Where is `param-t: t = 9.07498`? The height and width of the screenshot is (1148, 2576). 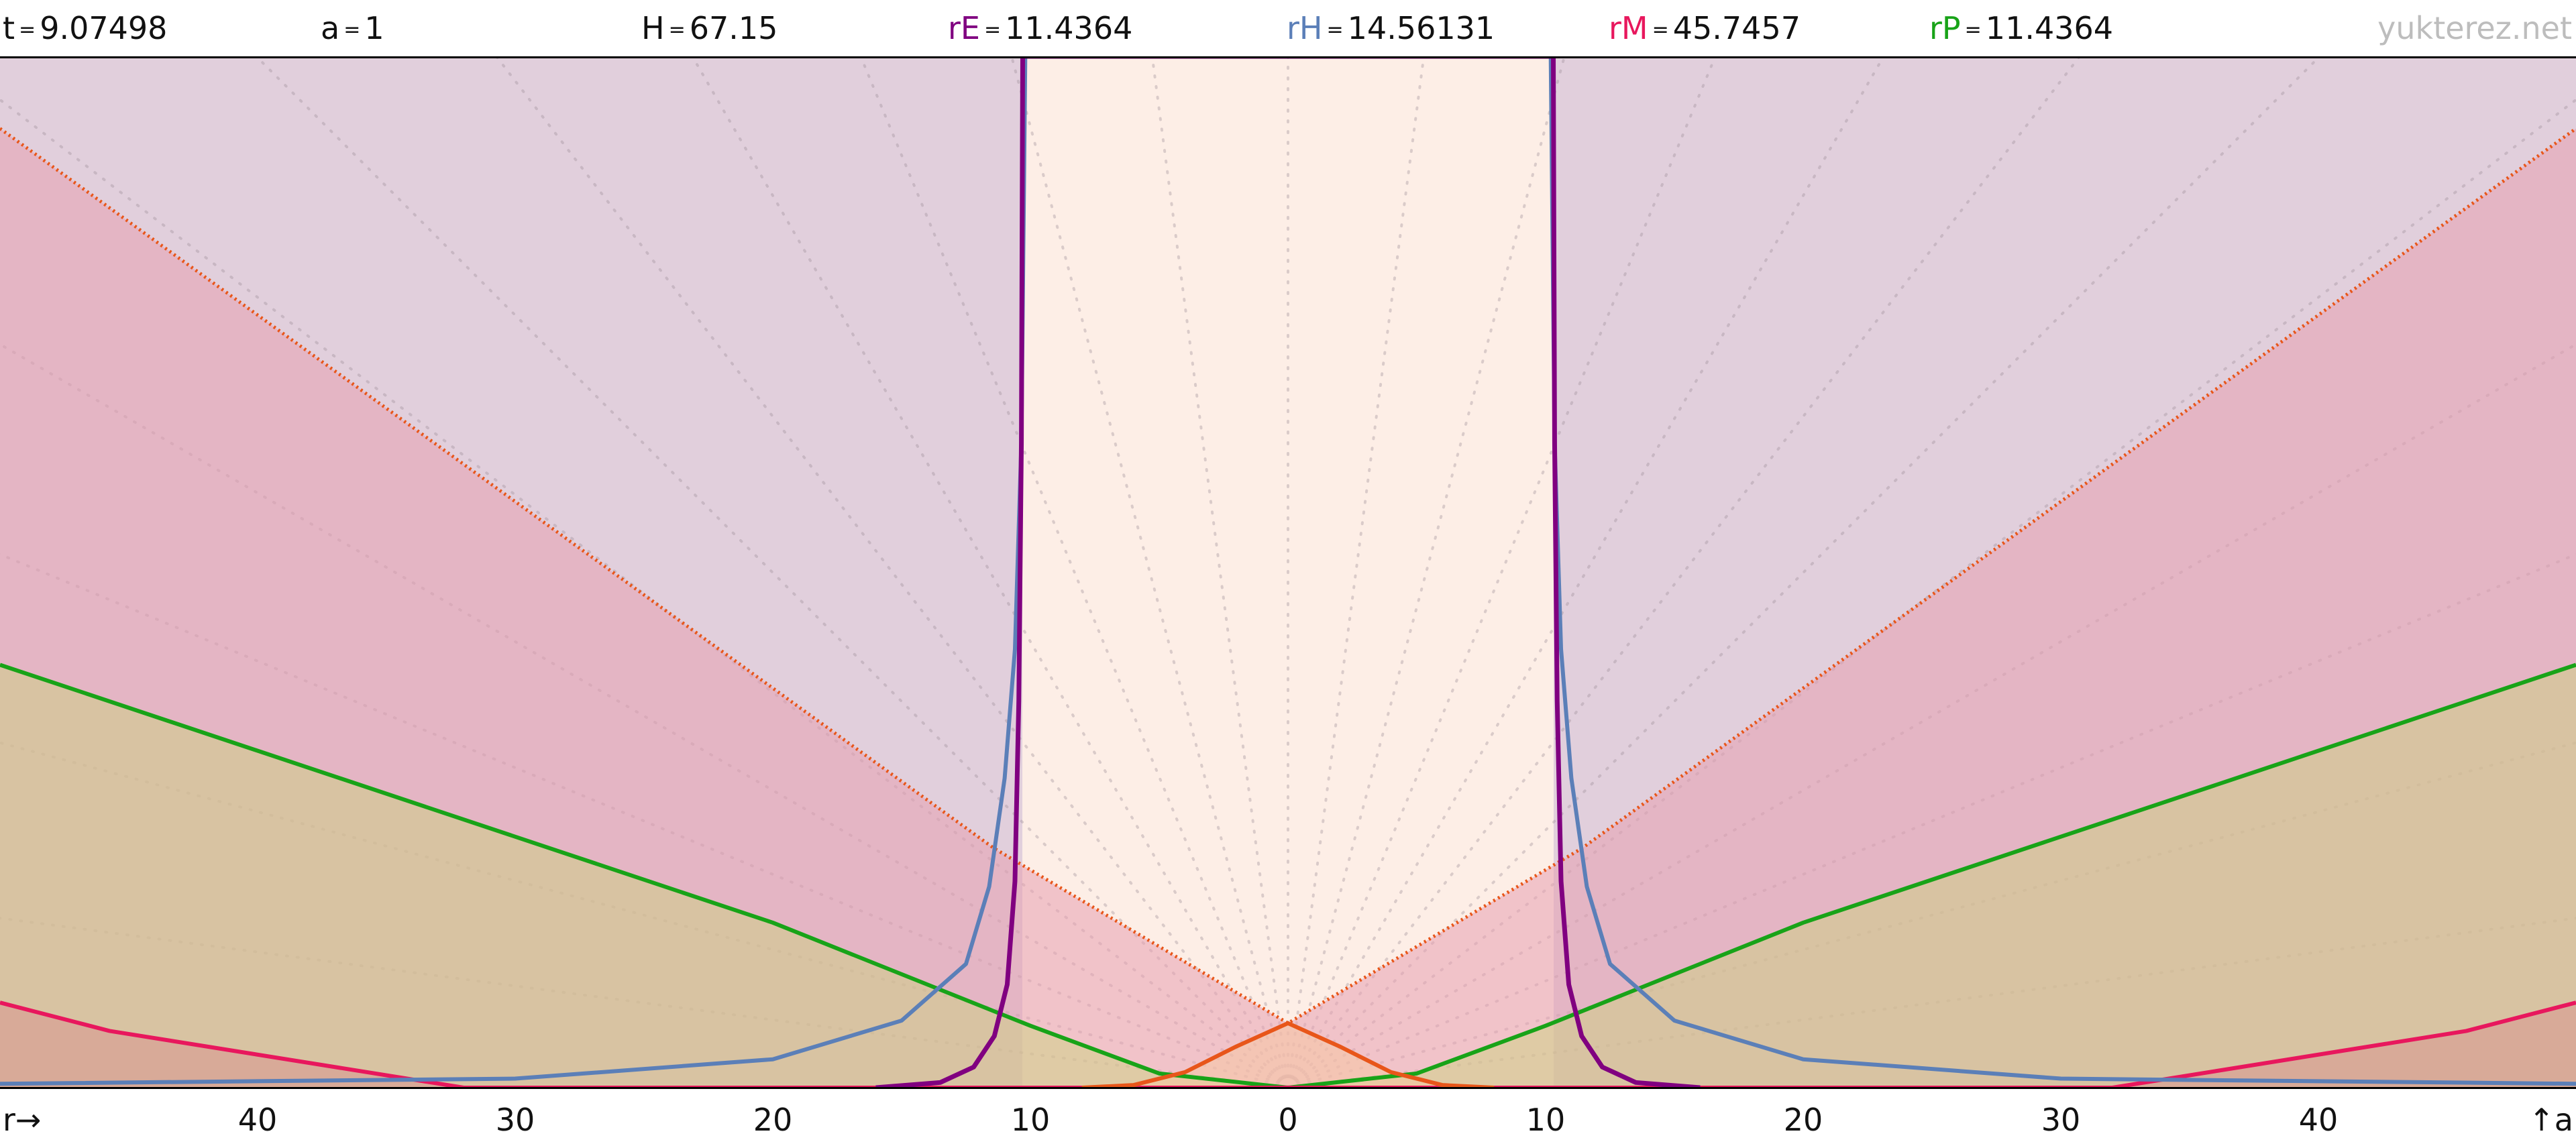 param-t: t = 9.07498 is located at coordinates (85, 28).